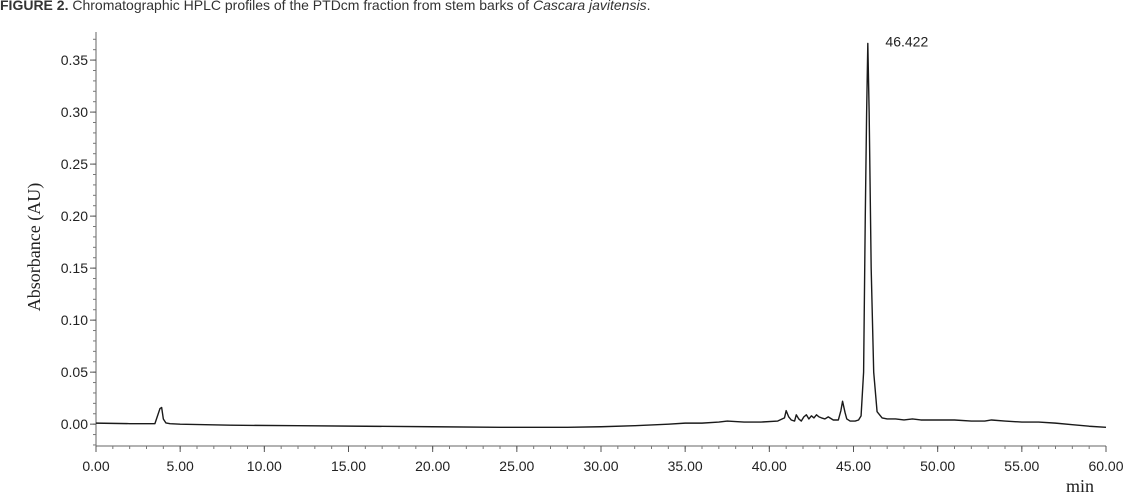 The width and height of the screenshot is (1129, 500). I want to click on y-tick-label: 0.05, so click(74, 372).